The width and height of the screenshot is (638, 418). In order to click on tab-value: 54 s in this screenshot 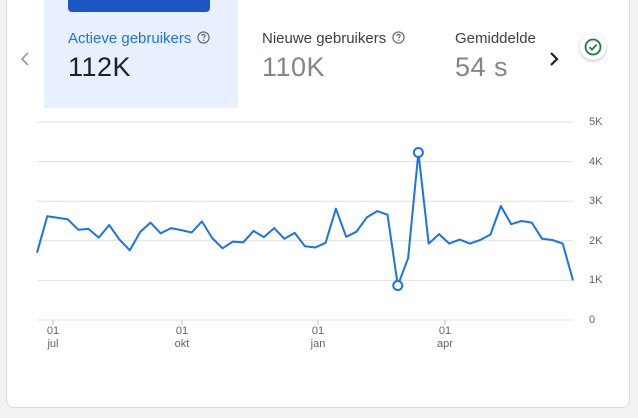, I will do `click(482, 67)`.